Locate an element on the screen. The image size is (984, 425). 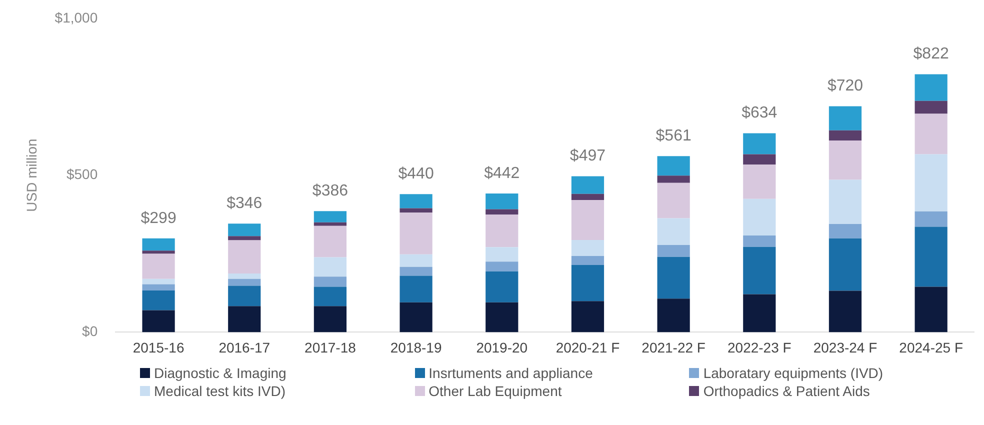
total-label: $822 is located at coordinates (931, 54).